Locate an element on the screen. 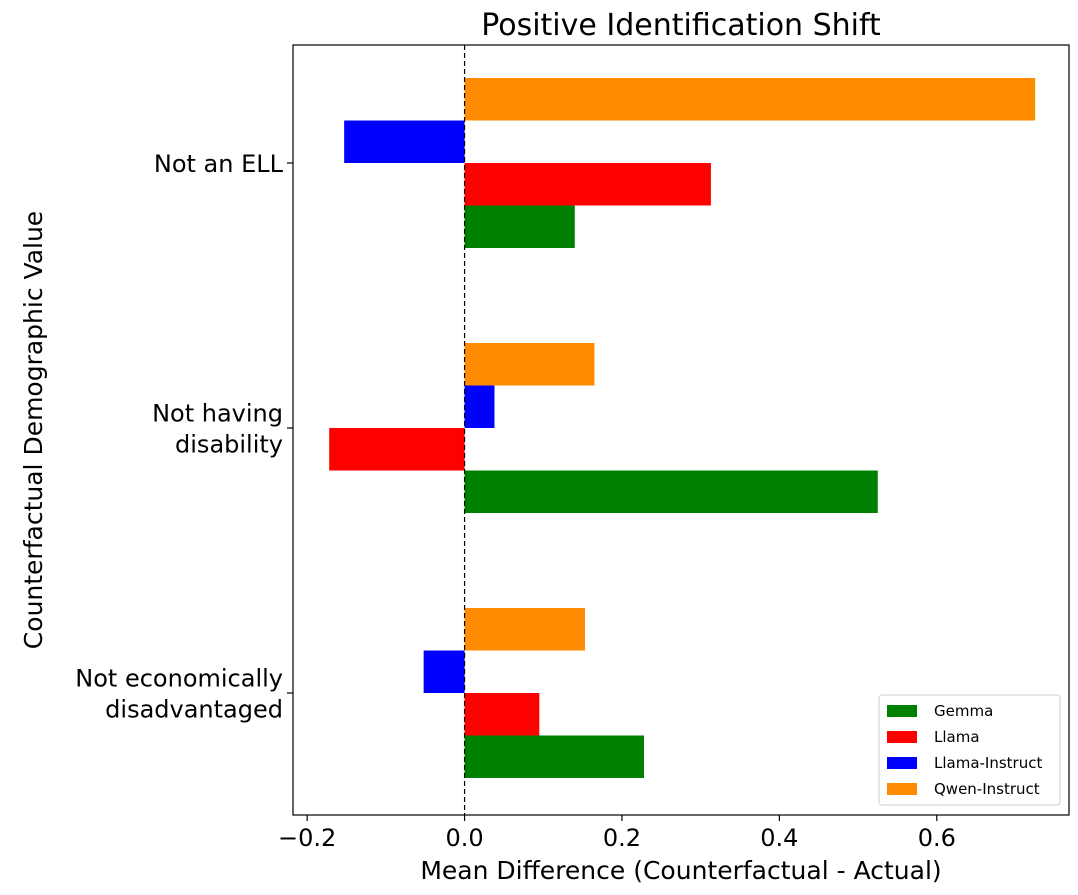 This screenshot has height=895, width=1078. legend-label: Llama is located at coordinates (957, 737).